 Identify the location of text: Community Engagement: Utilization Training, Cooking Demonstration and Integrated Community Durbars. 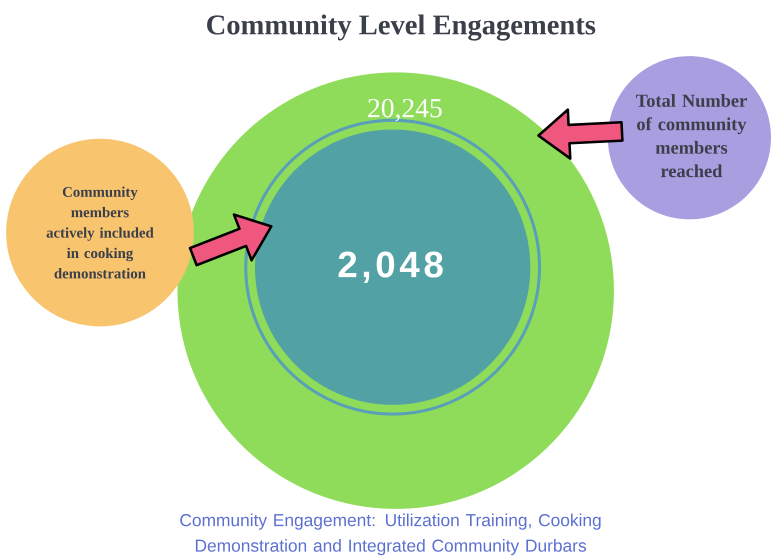
(390, 535).